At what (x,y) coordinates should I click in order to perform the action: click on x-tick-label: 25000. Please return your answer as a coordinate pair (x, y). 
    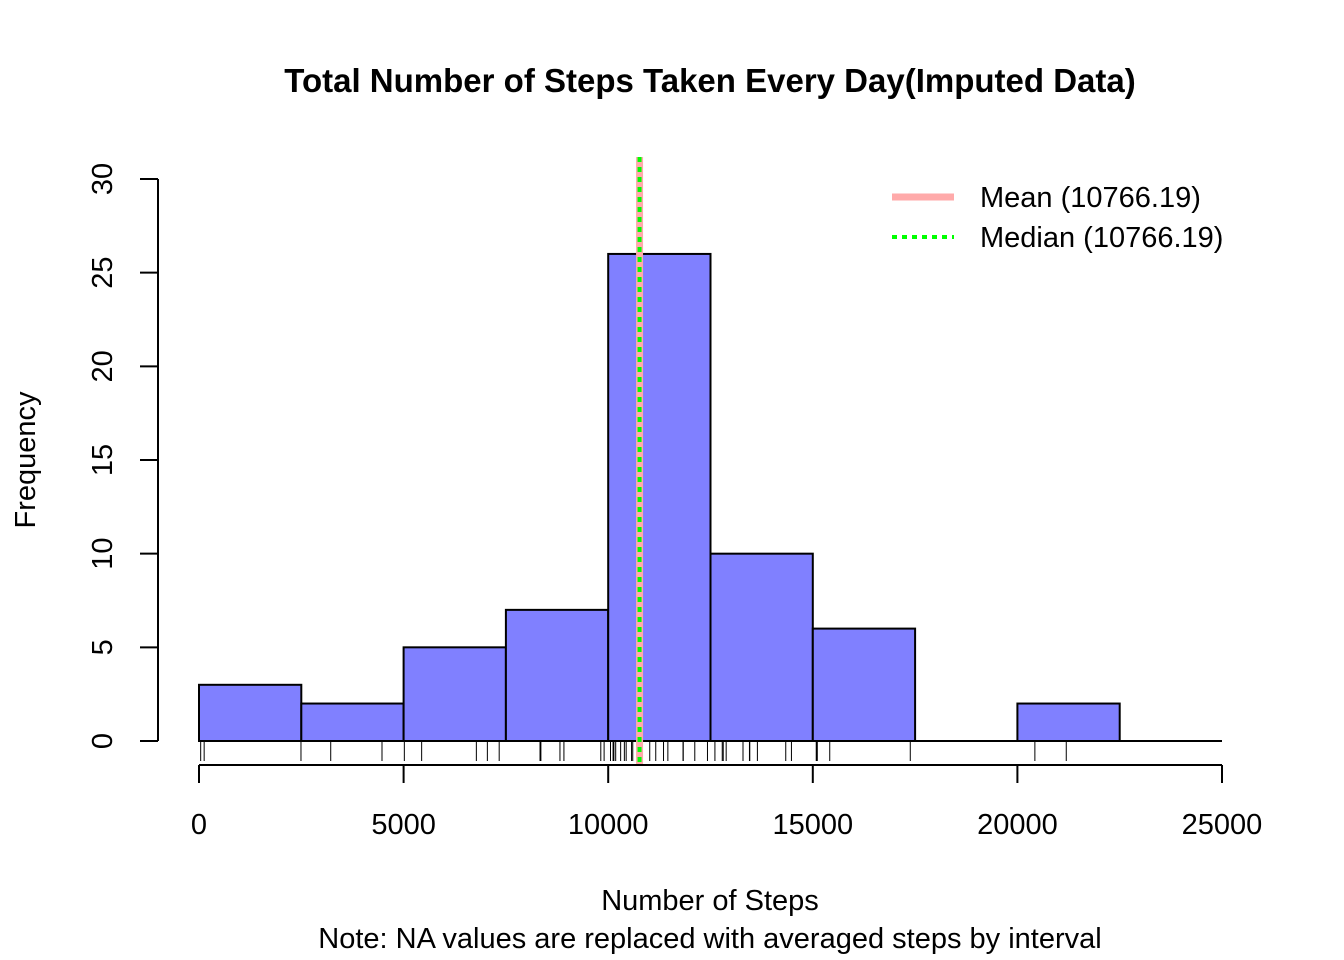
    Looking at the image, I should click on (1222, 825).